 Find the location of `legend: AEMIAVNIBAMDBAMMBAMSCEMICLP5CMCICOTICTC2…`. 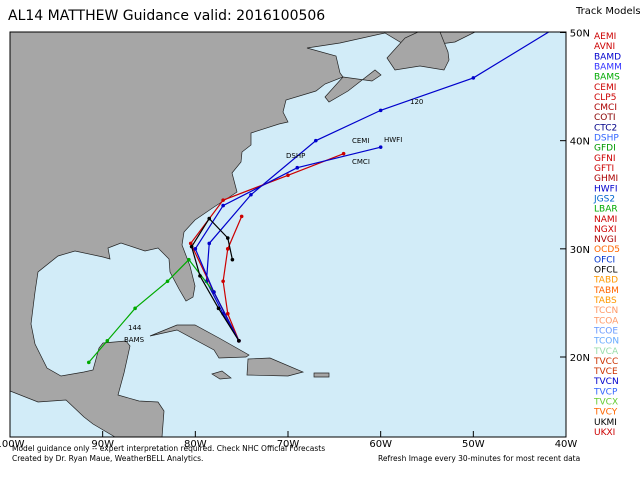

legend: AEMIAVNIBAMDBAMMBAMSCEMICLP5CMCICOTICTC2… is located at coordinates (607, 235).